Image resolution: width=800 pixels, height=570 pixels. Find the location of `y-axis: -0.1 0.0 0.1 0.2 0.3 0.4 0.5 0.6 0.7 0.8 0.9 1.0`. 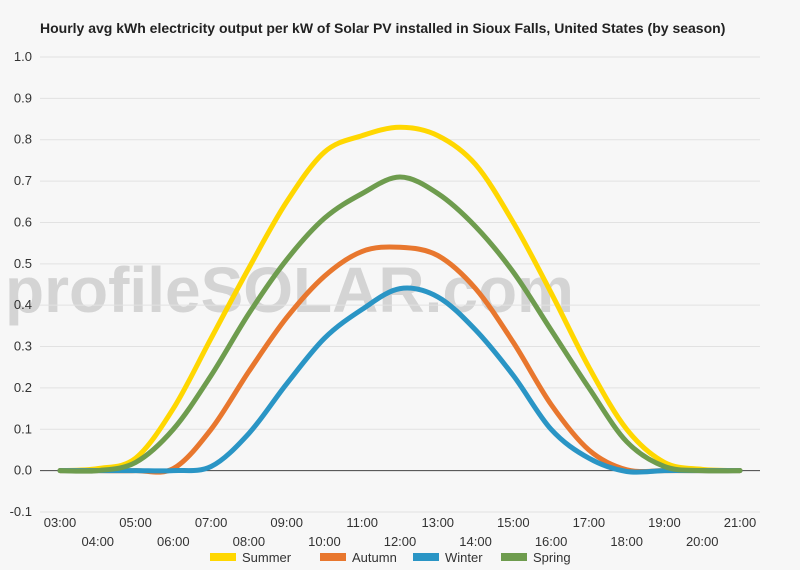

y-axis: -0.1 0.0 0.1 0.2 0.3 0.4 0.5 0.6 0.7 0.8 0.9 1.0 is located at coordinates (21, 284).